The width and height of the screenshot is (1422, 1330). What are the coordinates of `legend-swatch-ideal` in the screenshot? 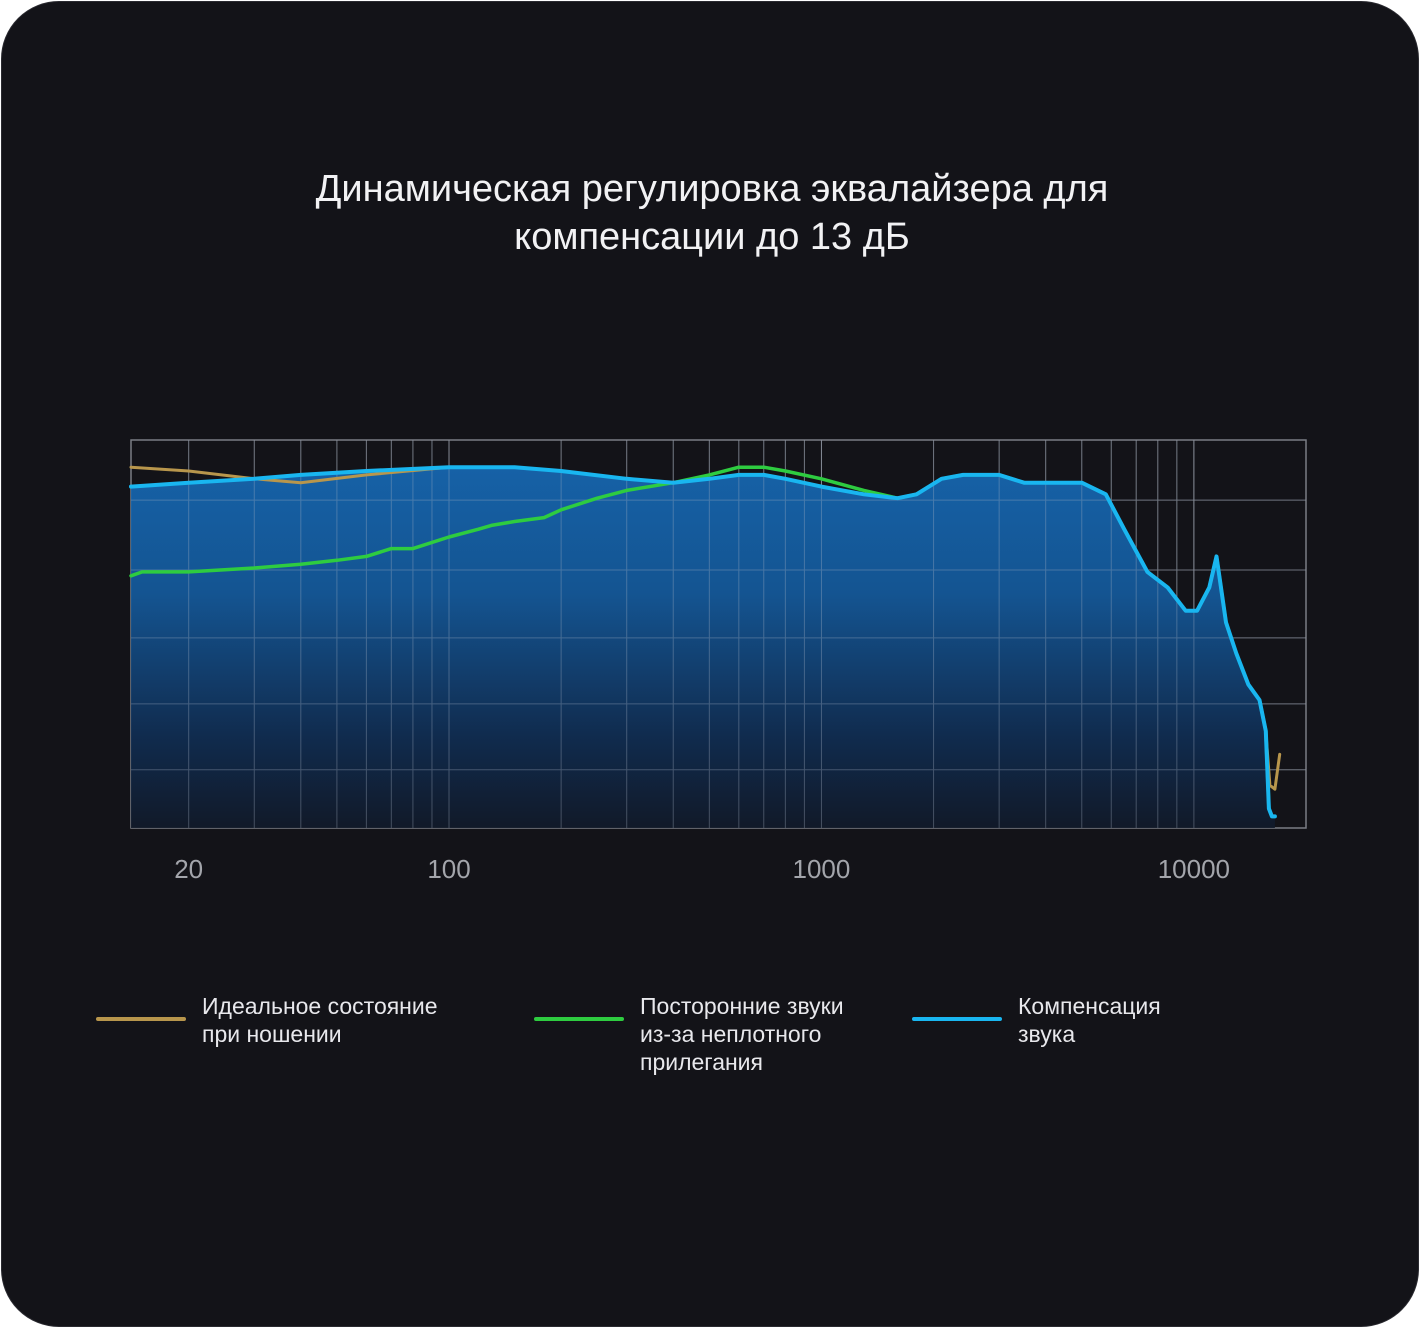 It's located at (141, 1019).